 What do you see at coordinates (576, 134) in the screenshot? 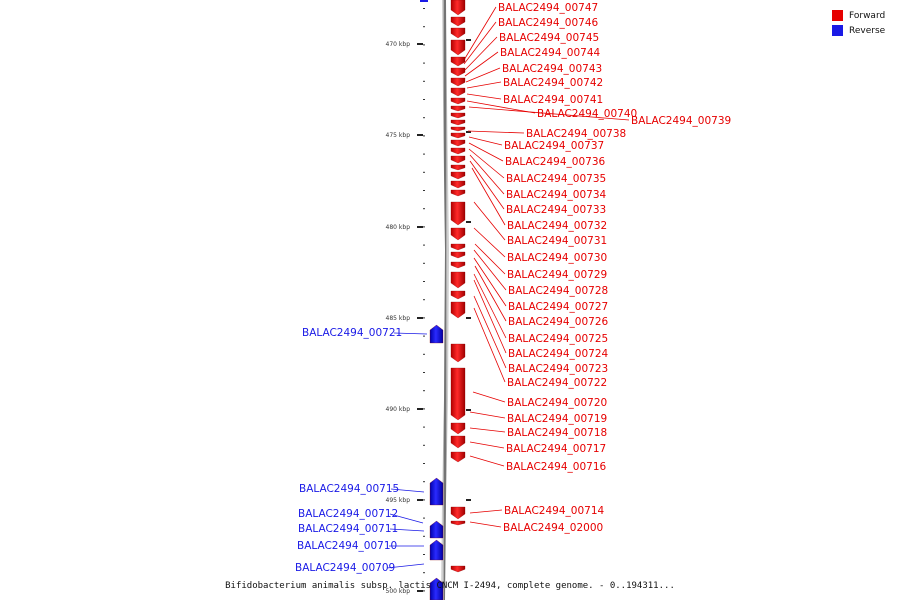
I see `gene-label-balac2494-00738: BALAC2494_00738` at bounding box center [576, 134].